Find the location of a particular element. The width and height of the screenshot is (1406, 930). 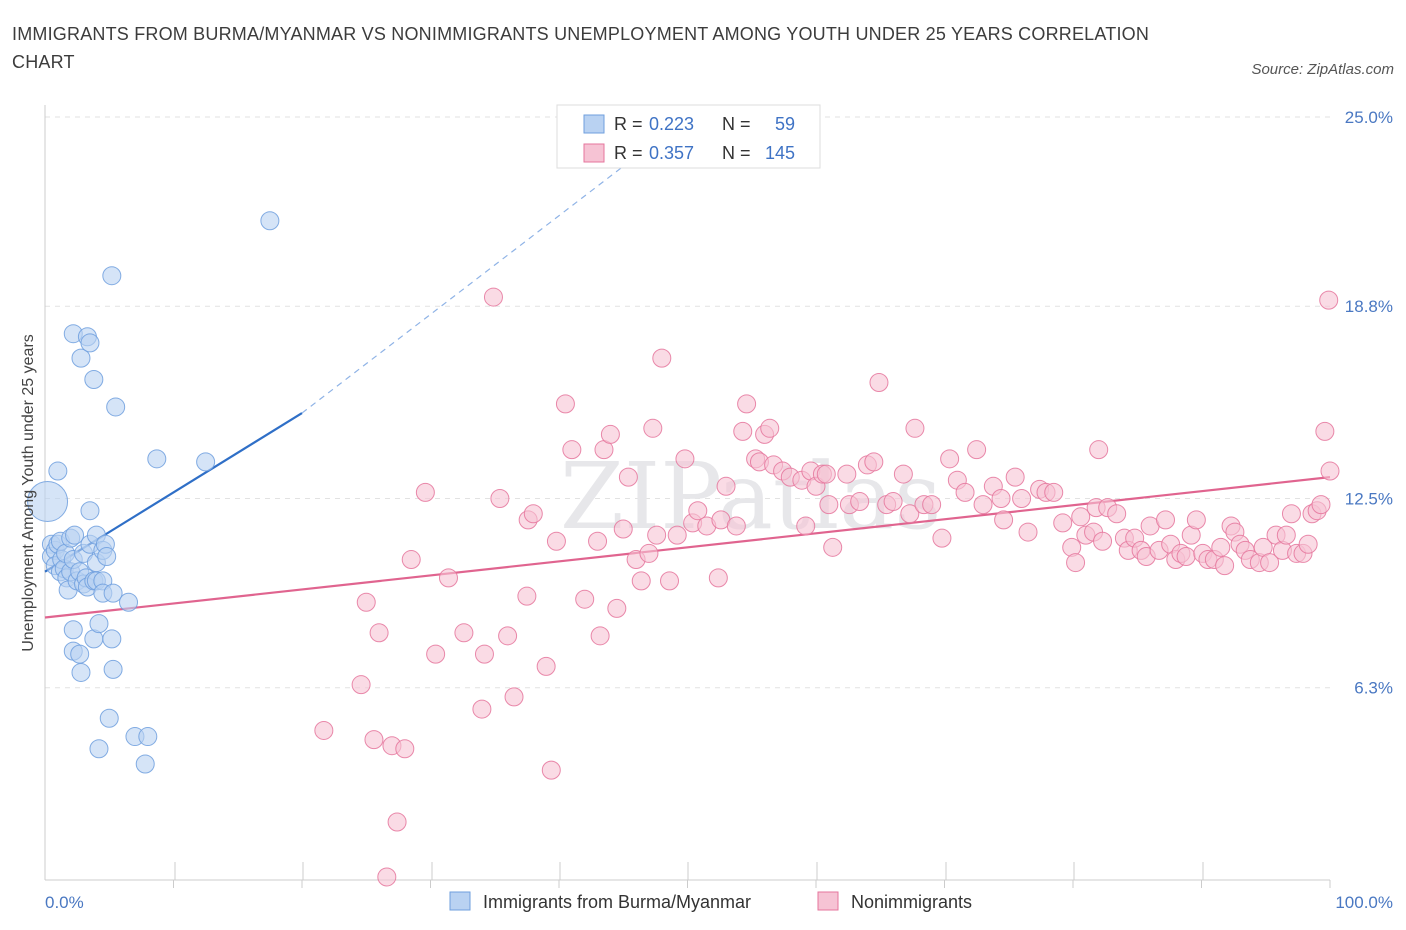

y-tick-label-0: 6.3% is located at coordinates (1373, 688).